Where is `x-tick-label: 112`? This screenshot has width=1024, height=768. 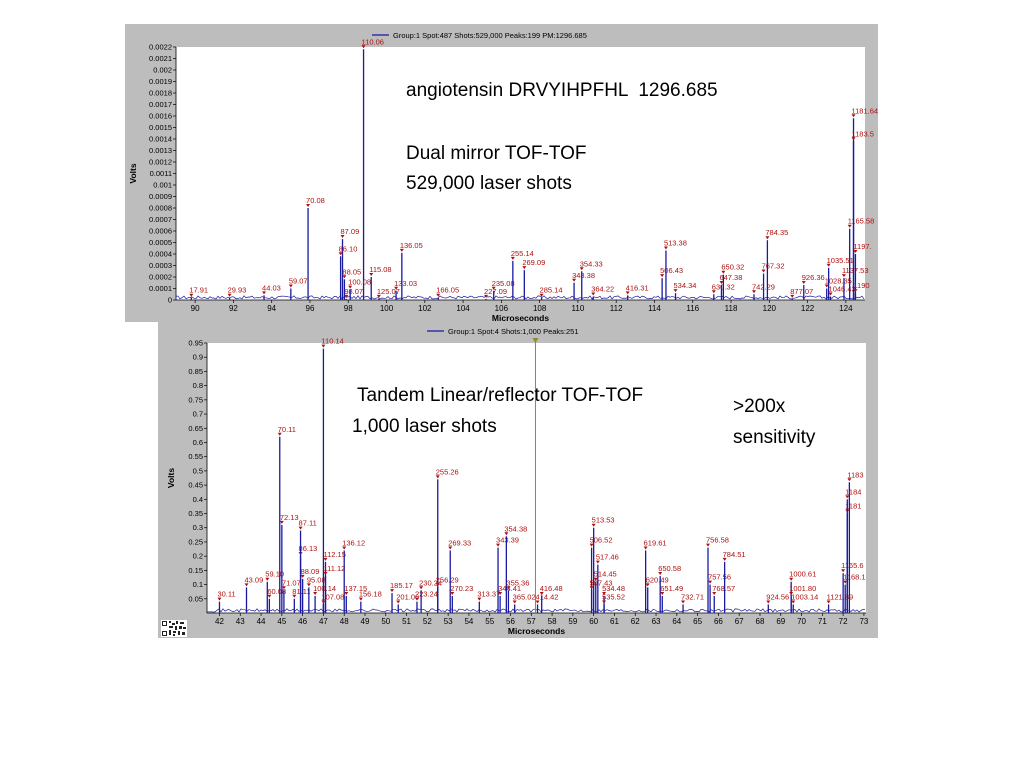 x-tick-label: 112 is located at coordinates (616, 308).